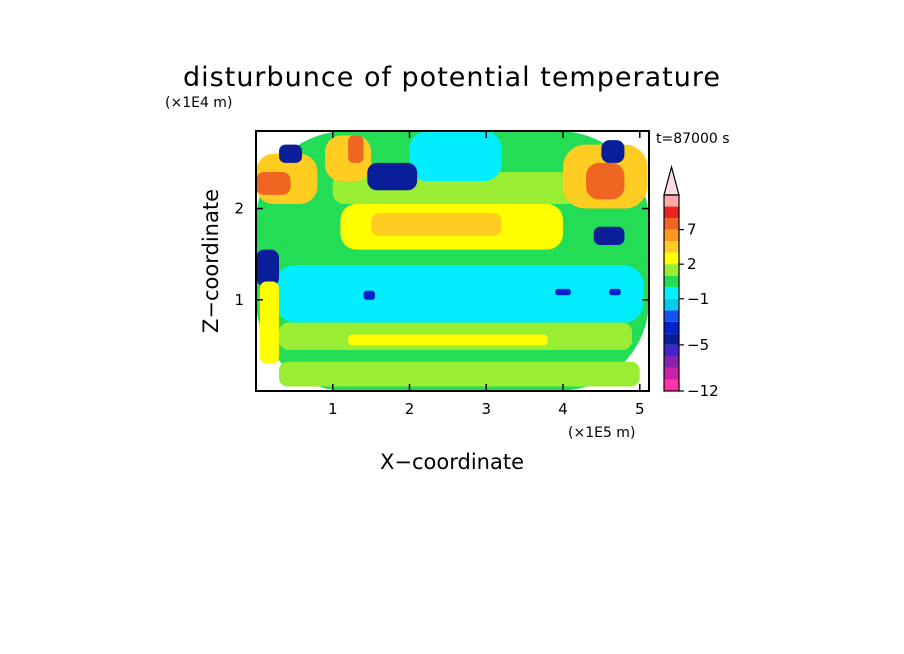  I want to click on colorbar-tick-label: 7, so click(692, 230).